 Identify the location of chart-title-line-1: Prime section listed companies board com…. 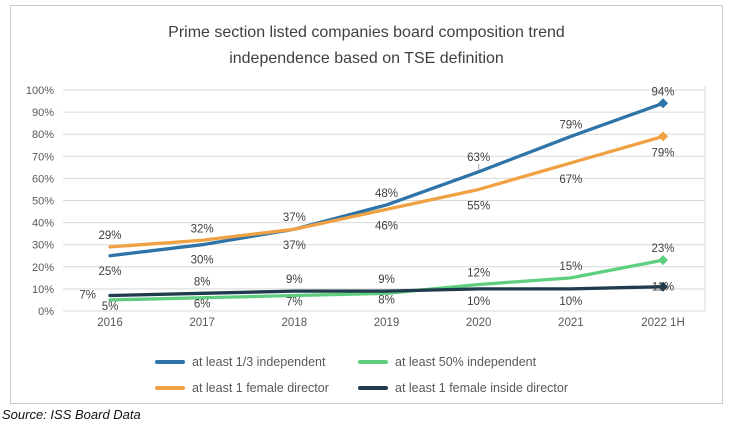
(366, 32).